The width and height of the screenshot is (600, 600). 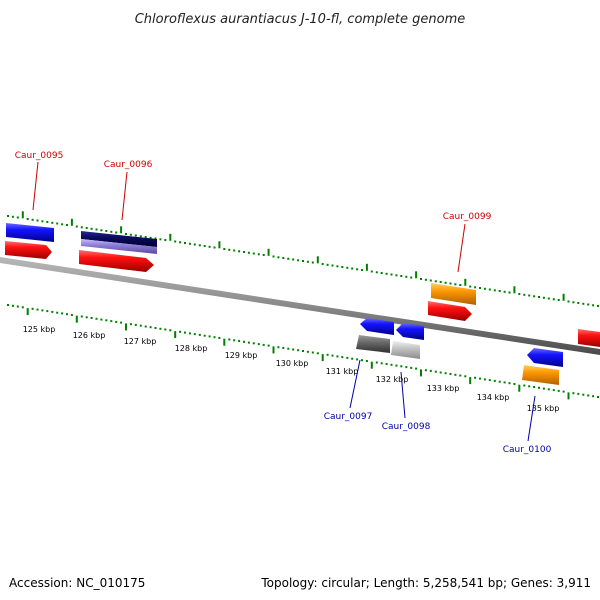 What do you see at coordinates (128, 165) in the screenshot?
I see `gene-label-caur-0096: Caur_0096` at bounding box center [128, 165].